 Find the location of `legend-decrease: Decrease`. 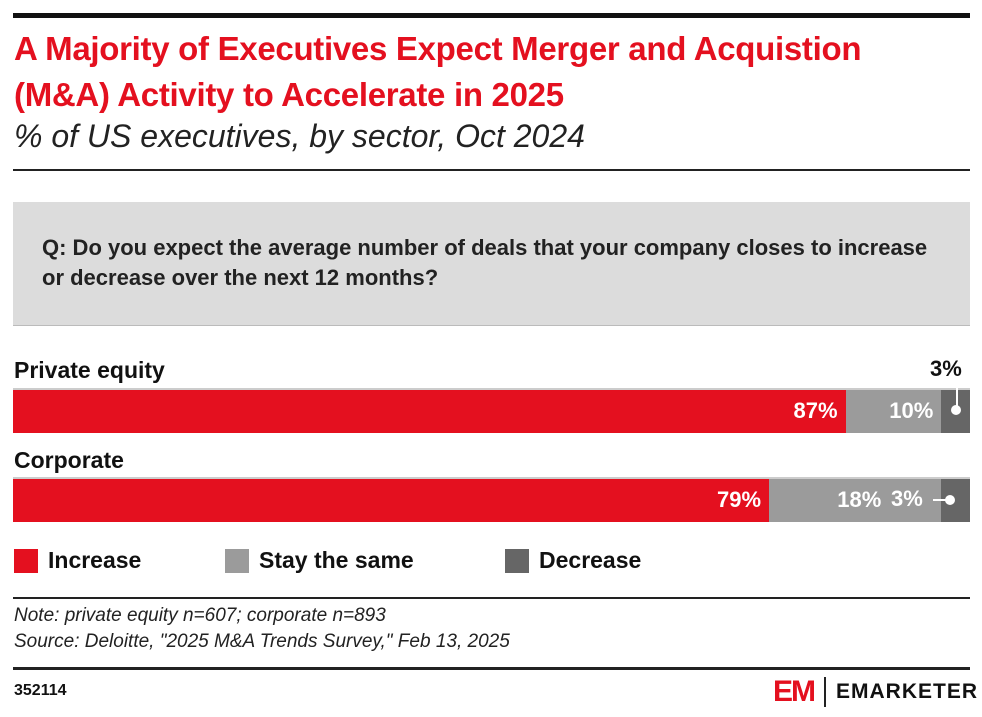

legend-decrease: Decrease is located at coordinates (573, 560).